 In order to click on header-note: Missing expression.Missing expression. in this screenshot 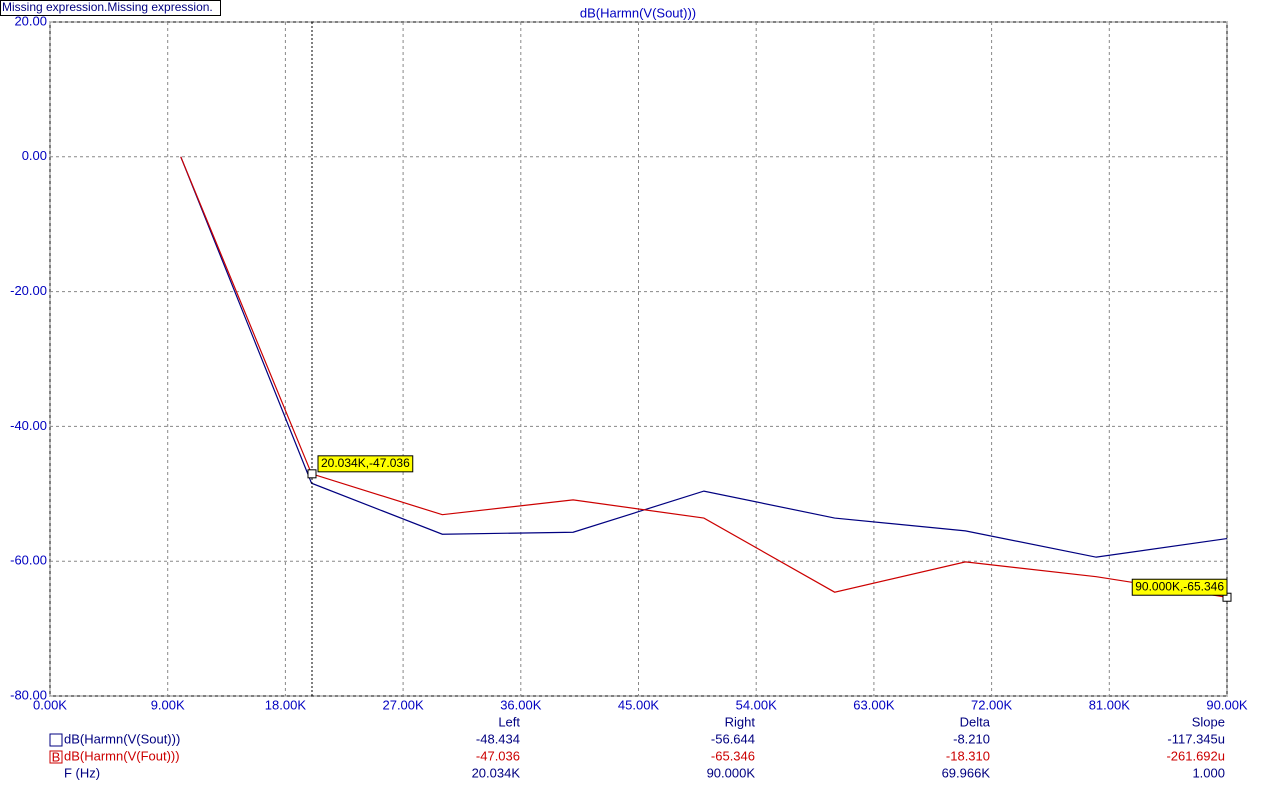, I will do `click(107, 7)`.